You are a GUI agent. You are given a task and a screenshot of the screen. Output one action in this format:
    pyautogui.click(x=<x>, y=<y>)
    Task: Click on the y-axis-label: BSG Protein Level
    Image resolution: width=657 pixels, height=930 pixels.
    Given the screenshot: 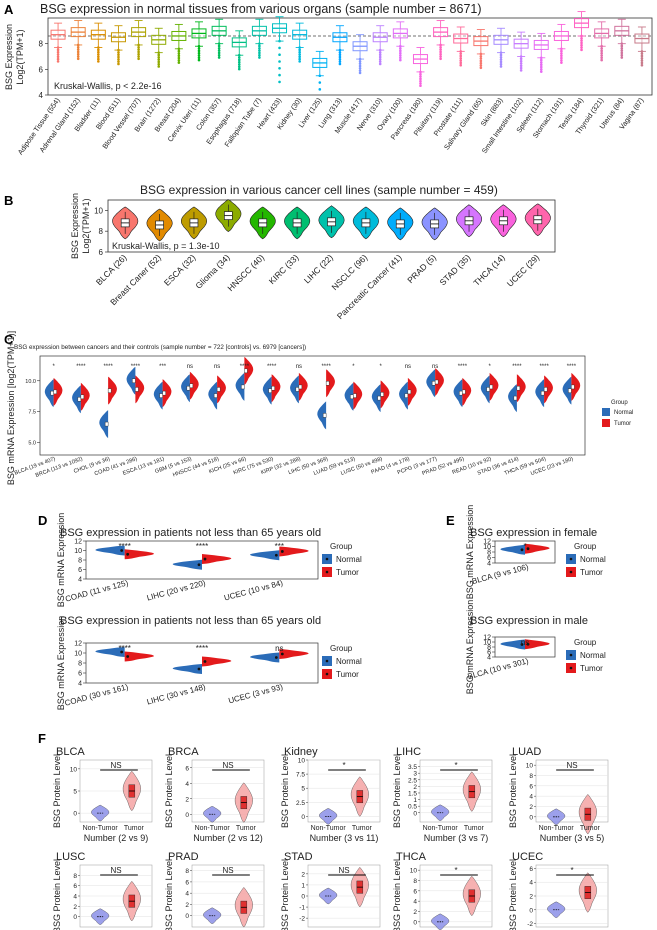 What is the action you would take?
    pyautogui.click(x=57, y=791)
    